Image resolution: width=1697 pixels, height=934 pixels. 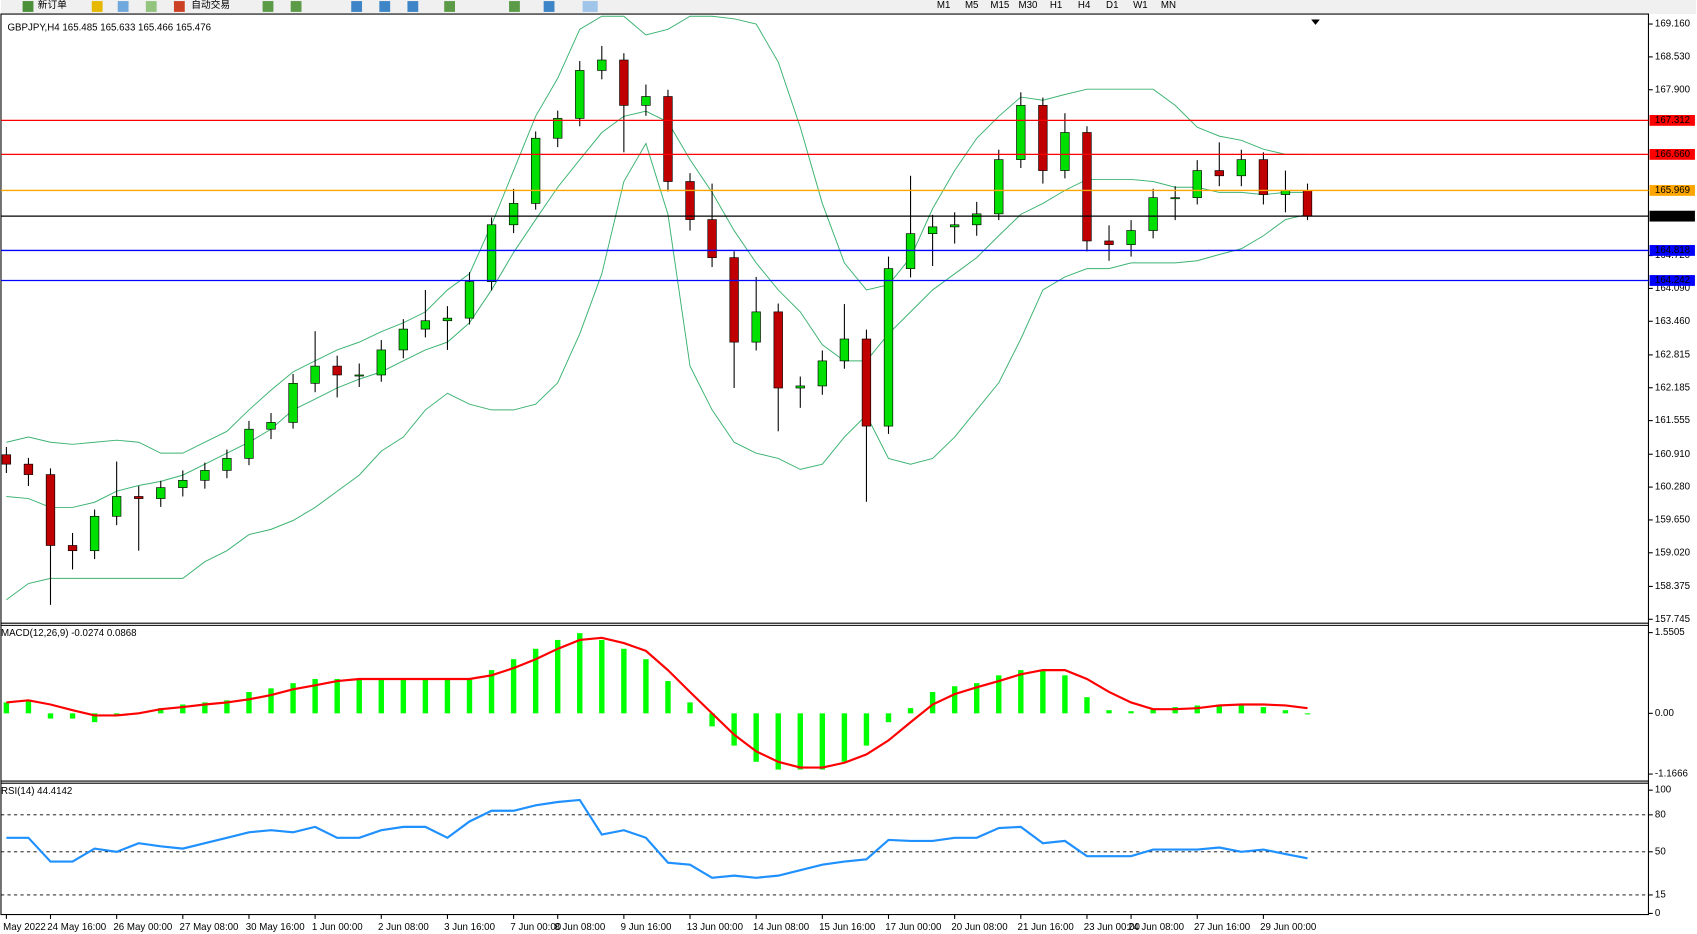 What do you see at coordinates (1028, 5) in the screenshot?
I see `timeframe-button: M30` at bounding box center [1028, 5].